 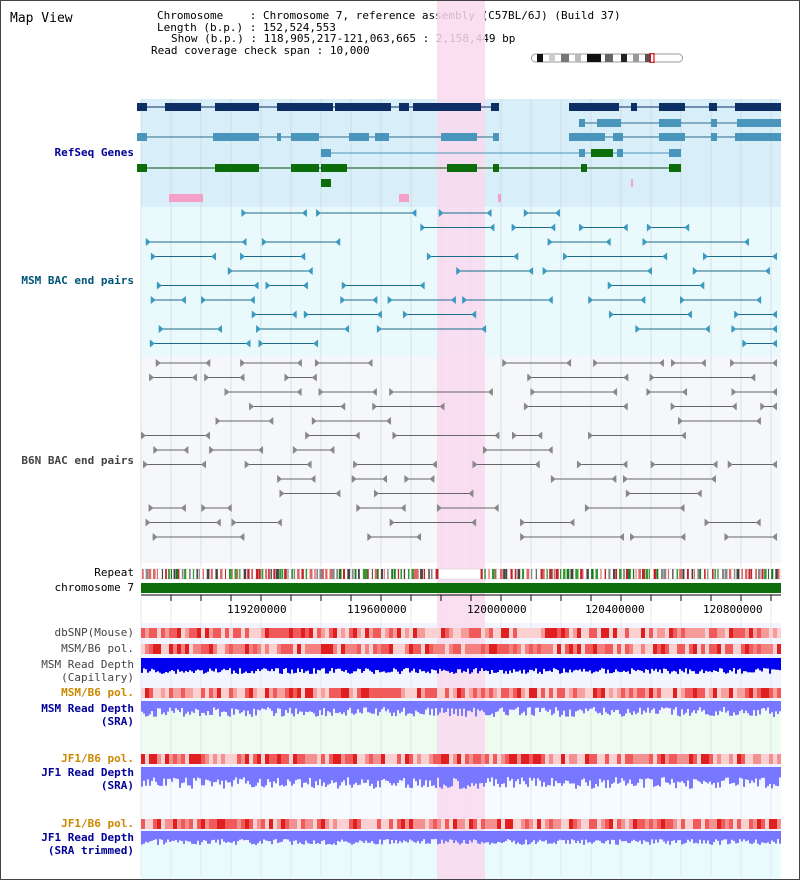 What do you see at coordinates (114, 572) in the screenshot?
I see `track-label-repeat: Repeat` at bounding box center [114, 572].